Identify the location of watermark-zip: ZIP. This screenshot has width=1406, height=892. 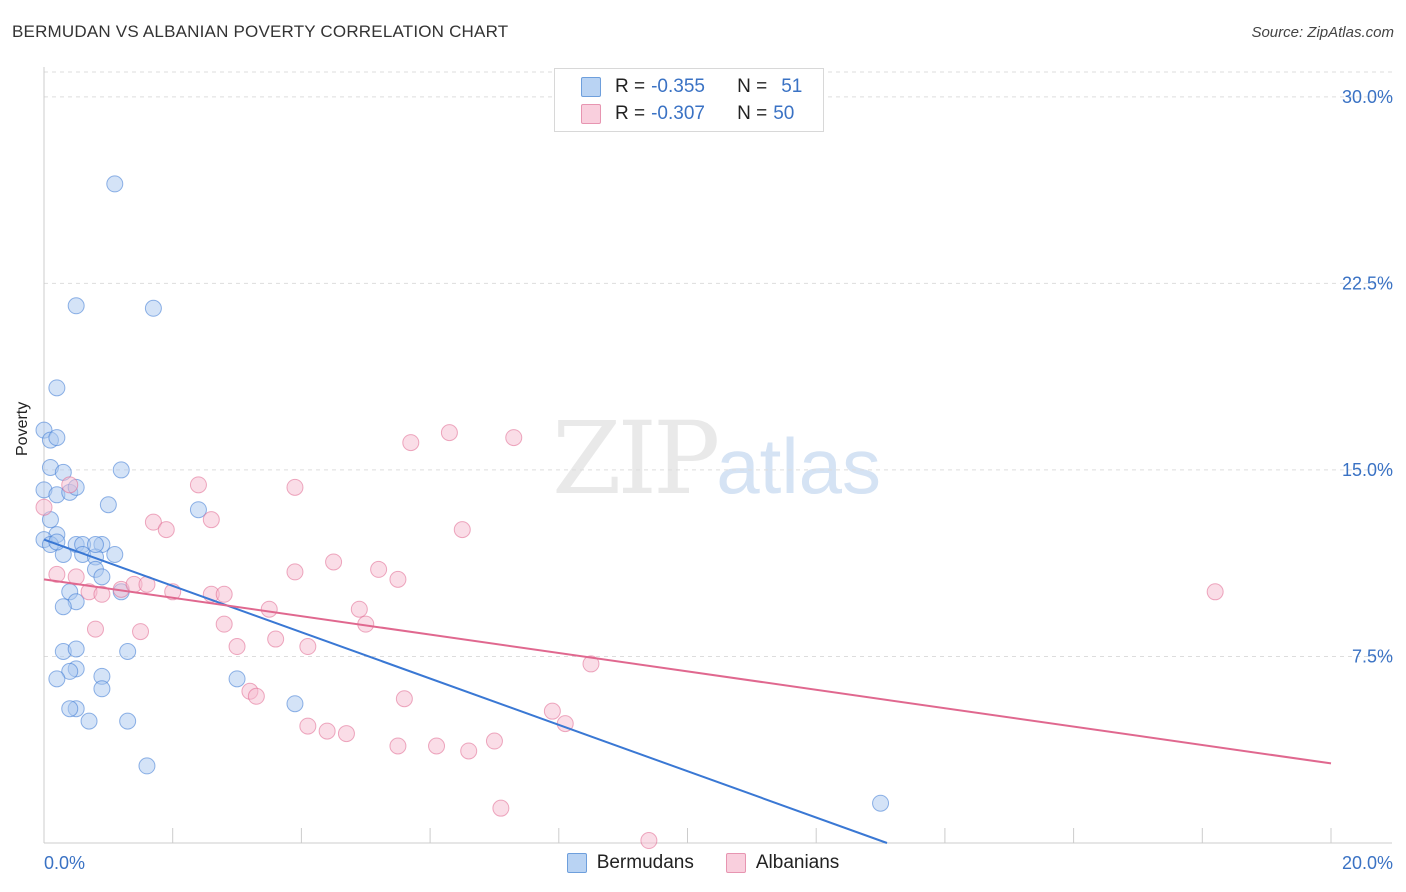
(636, 458).